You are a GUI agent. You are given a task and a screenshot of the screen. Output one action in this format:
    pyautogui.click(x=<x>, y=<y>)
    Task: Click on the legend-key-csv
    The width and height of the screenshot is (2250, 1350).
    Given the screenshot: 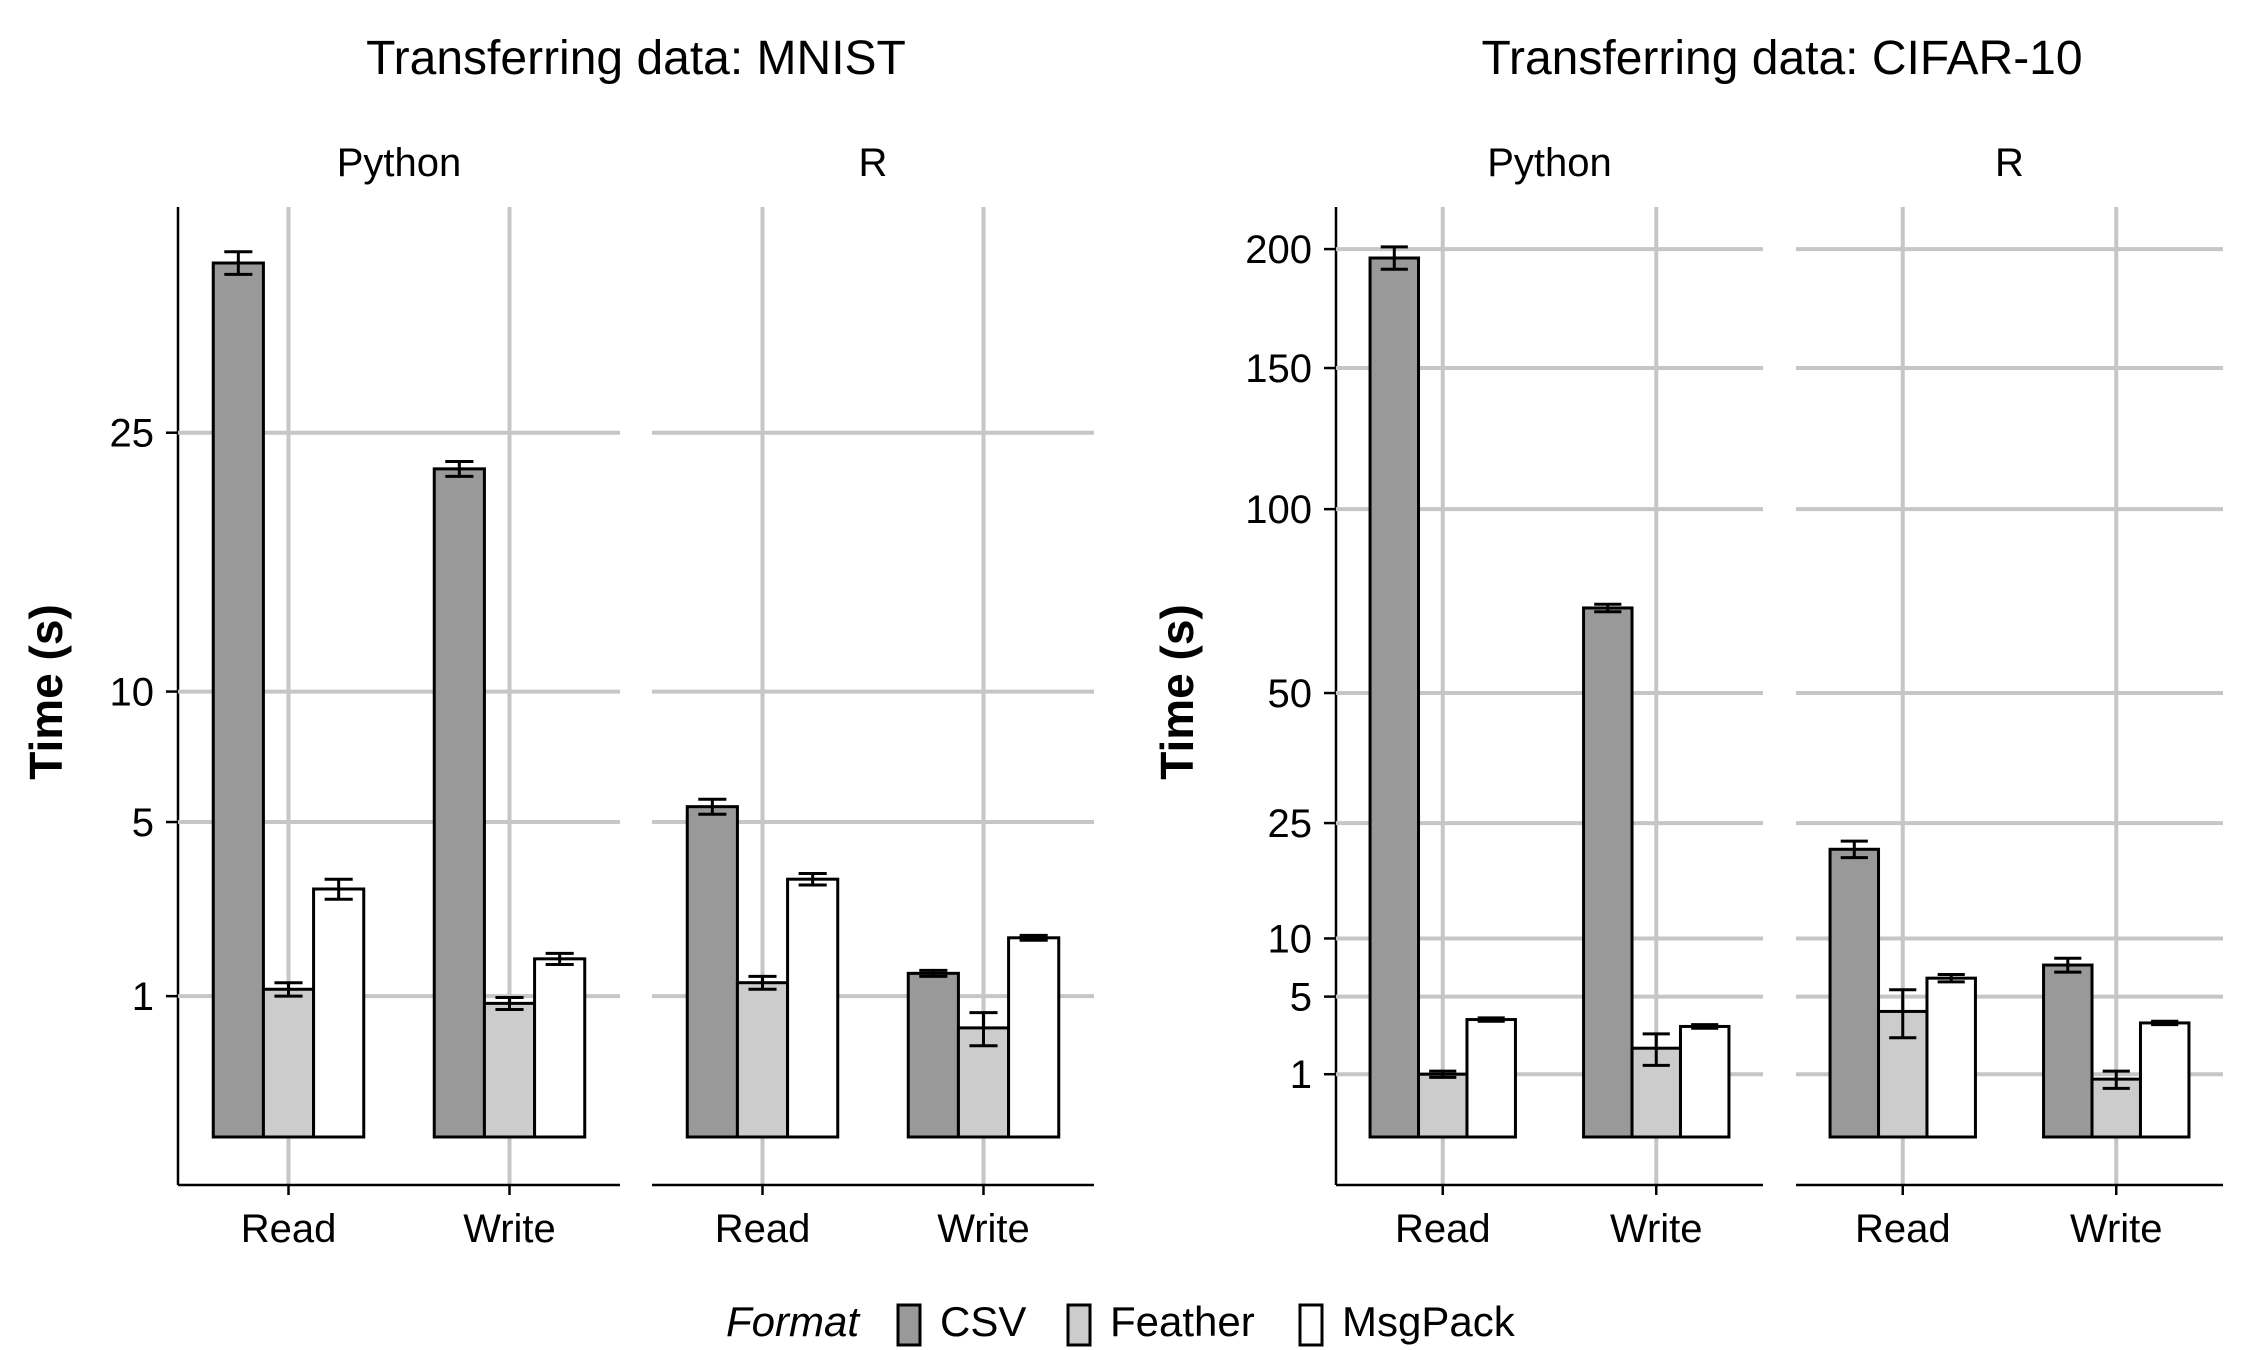 What is the action you would take?
    pyautogui.click(x=909, y=1325)
    